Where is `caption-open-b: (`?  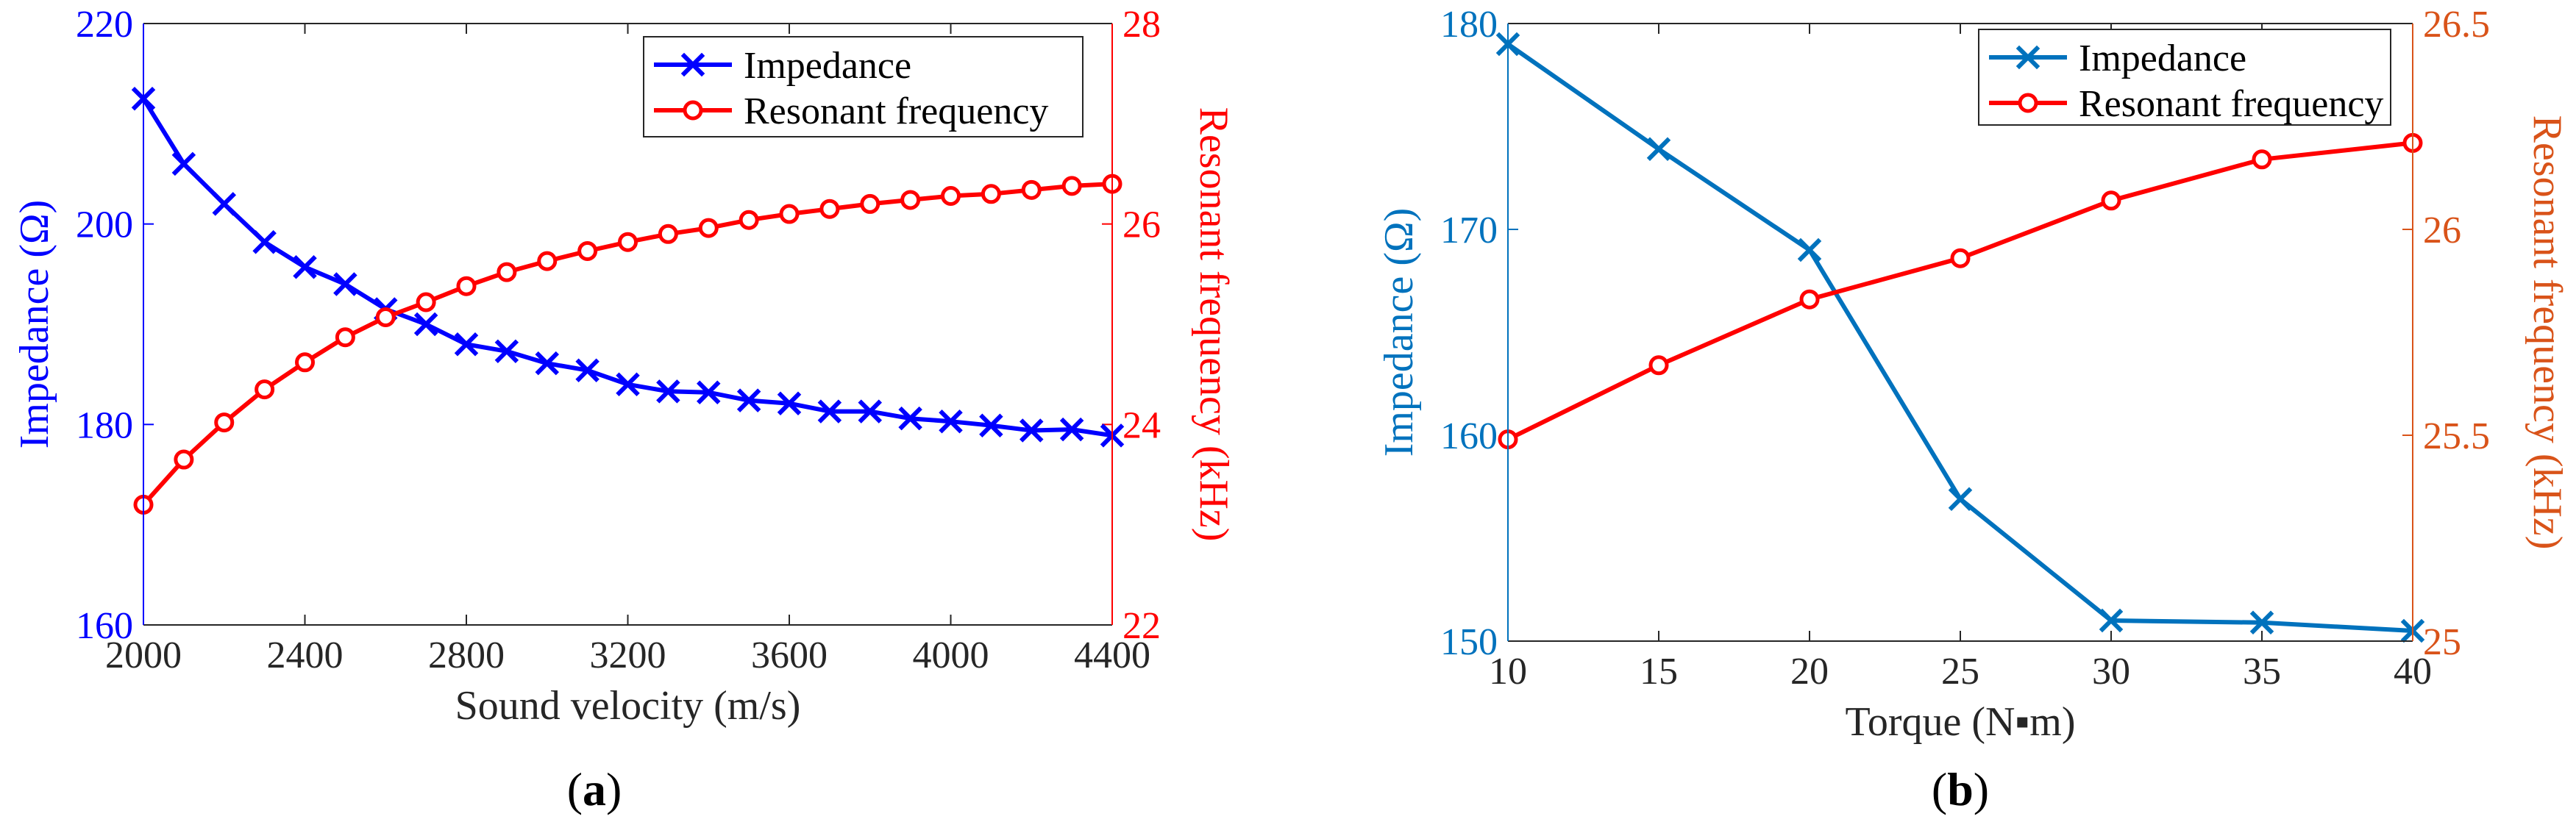
caption-open-b: ( is located at coordinates (1939, 789).